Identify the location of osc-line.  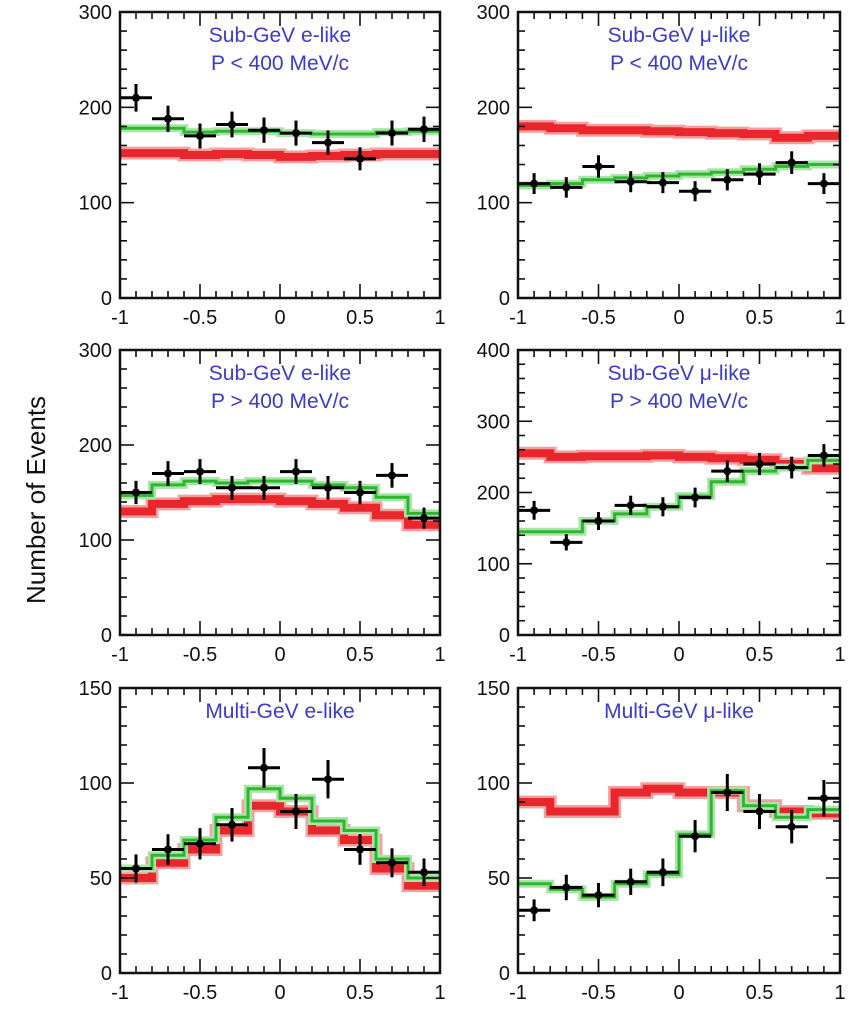
(679, 175).